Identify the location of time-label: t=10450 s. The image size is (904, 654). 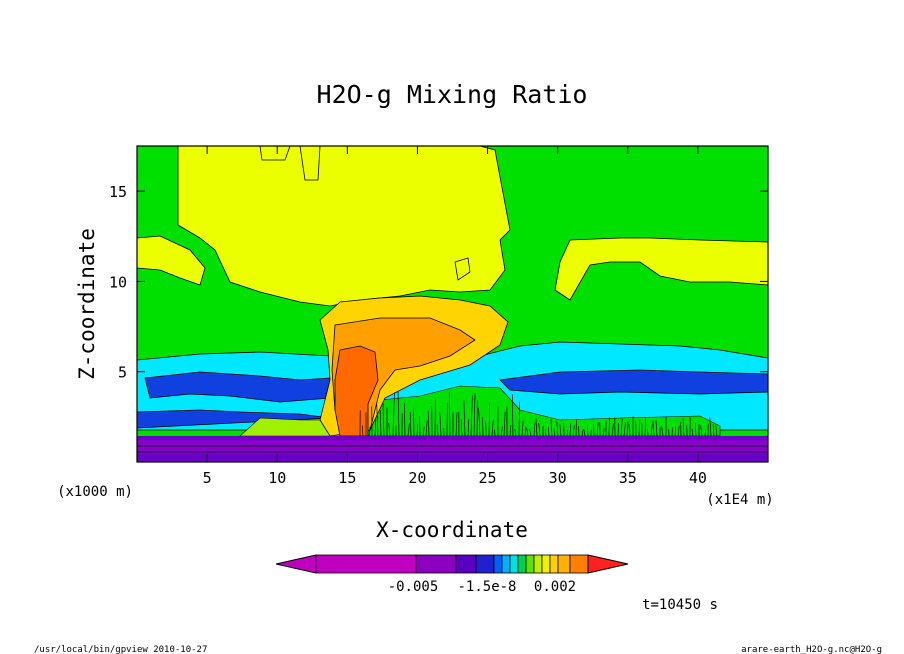
(680, 605).